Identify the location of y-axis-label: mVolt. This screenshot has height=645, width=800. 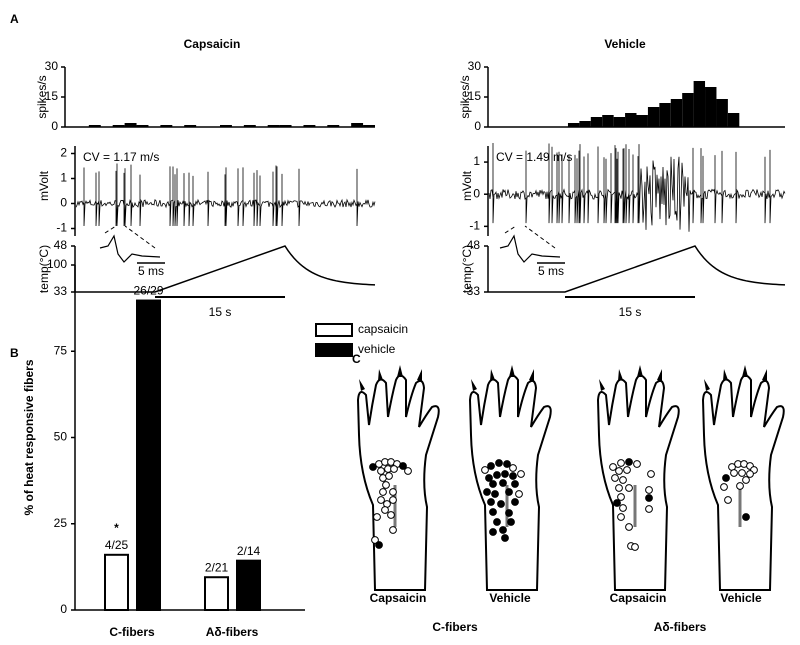
(44, 185).